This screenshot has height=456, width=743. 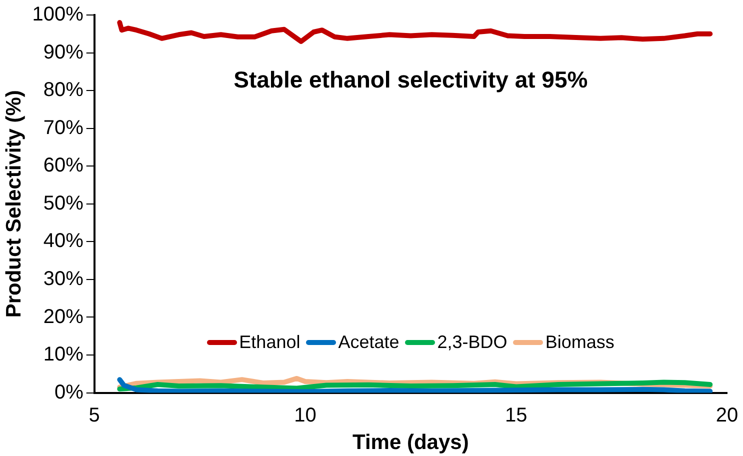 What do you see at coordinates (63, 127) in the screenshot?
I see `y-tick-label: 70%` at bounding box center [63, 127].